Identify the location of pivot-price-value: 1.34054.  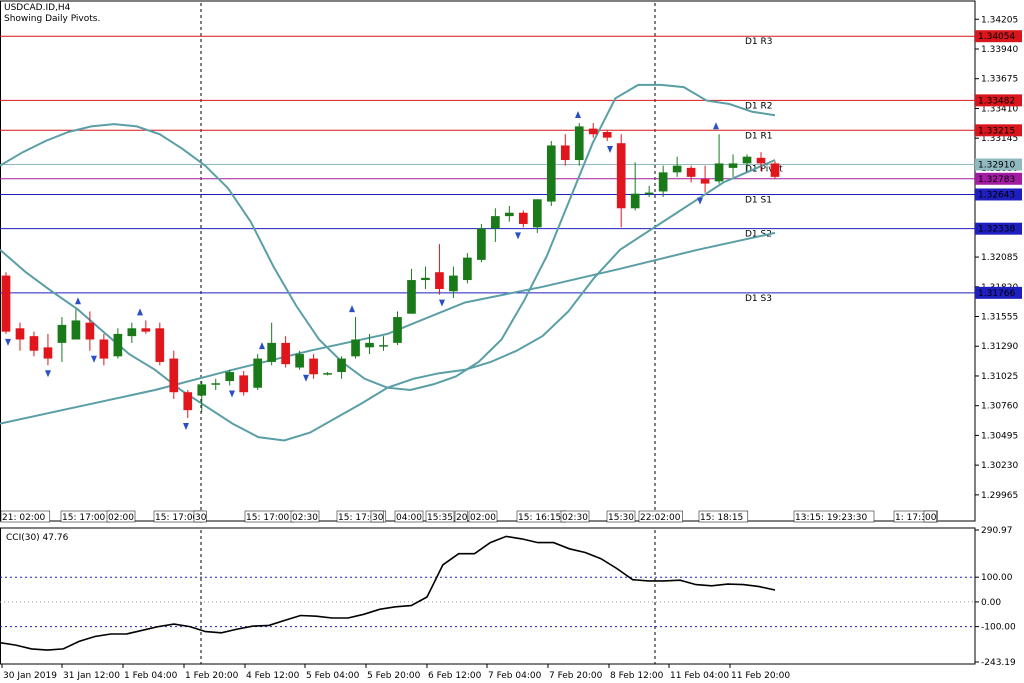
(996, 37).